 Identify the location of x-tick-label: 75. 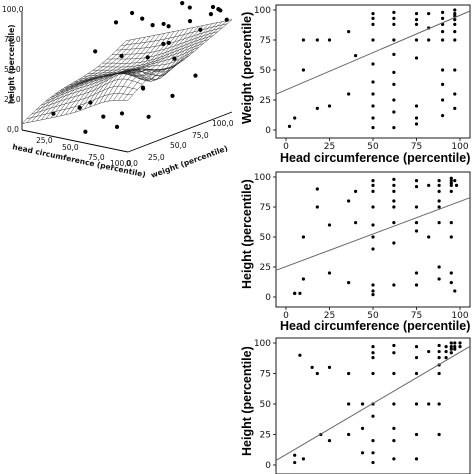
(416, 147).